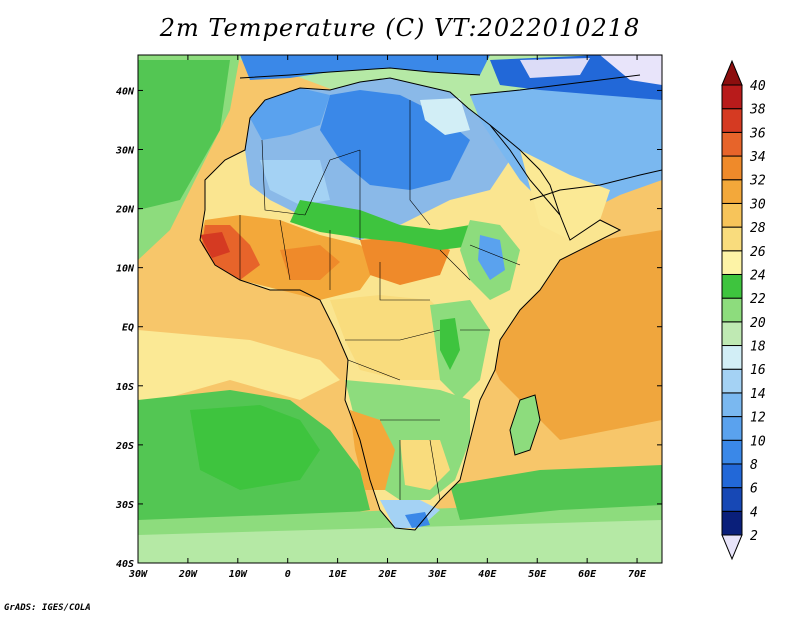 The height and width of the screenshot is (618, 800). What do you see at coordinates (637, 574) in the screenshot?
I see `lon-tick-label: 70E` at bounding box center [637, 574].